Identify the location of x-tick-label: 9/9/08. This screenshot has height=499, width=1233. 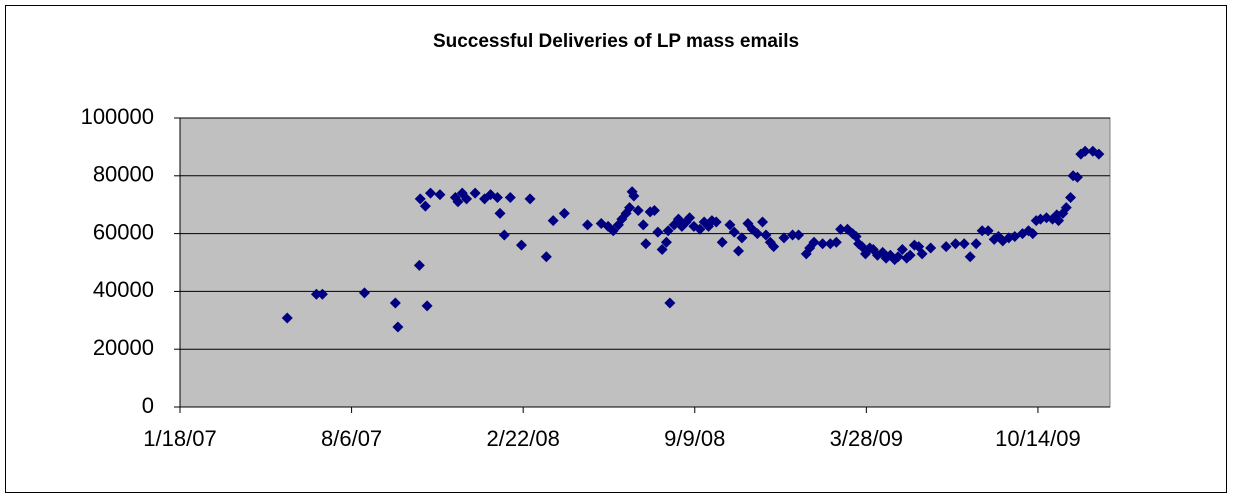
(694, 438).